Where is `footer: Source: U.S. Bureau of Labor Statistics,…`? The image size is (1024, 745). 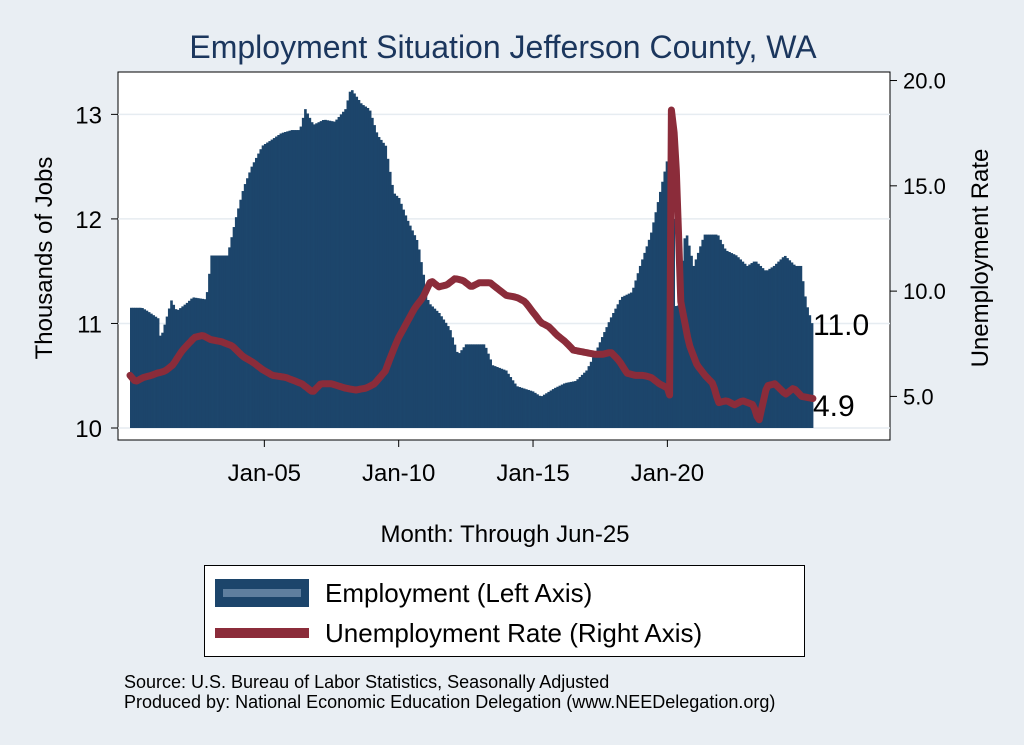 footer: Source: U.S. Bureau of Labor Statistics,… is located at coordinates (449, 692).